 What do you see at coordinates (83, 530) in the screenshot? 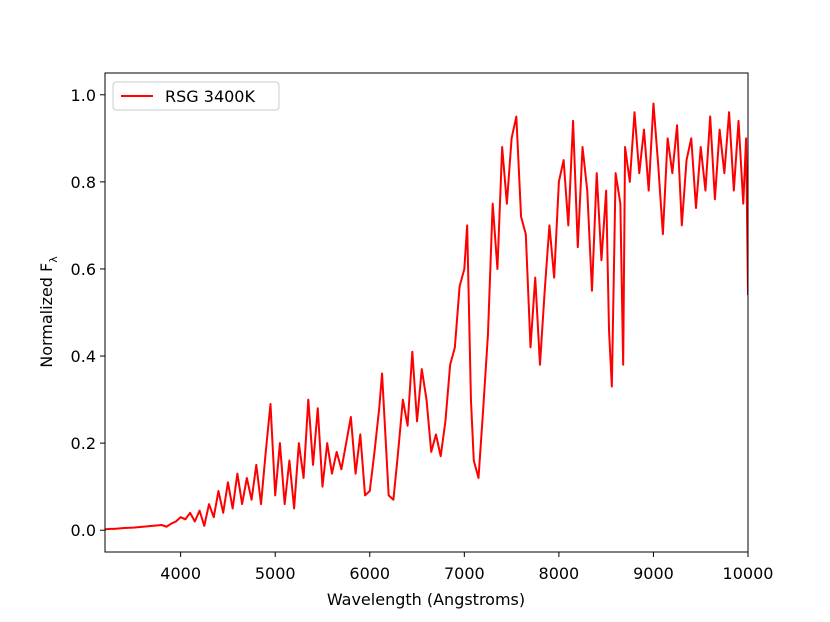
I see `y-tick-label: 0.0` at bounding box center [83, 530].